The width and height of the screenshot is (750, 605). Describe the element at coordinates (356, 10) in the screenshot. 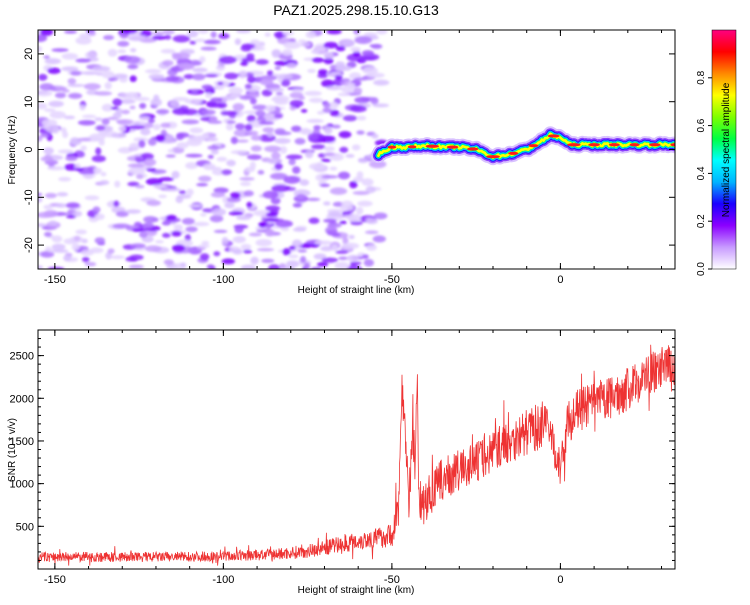

I see `chart-title: PAZ1.2025.298.15.10.G13` at that location.